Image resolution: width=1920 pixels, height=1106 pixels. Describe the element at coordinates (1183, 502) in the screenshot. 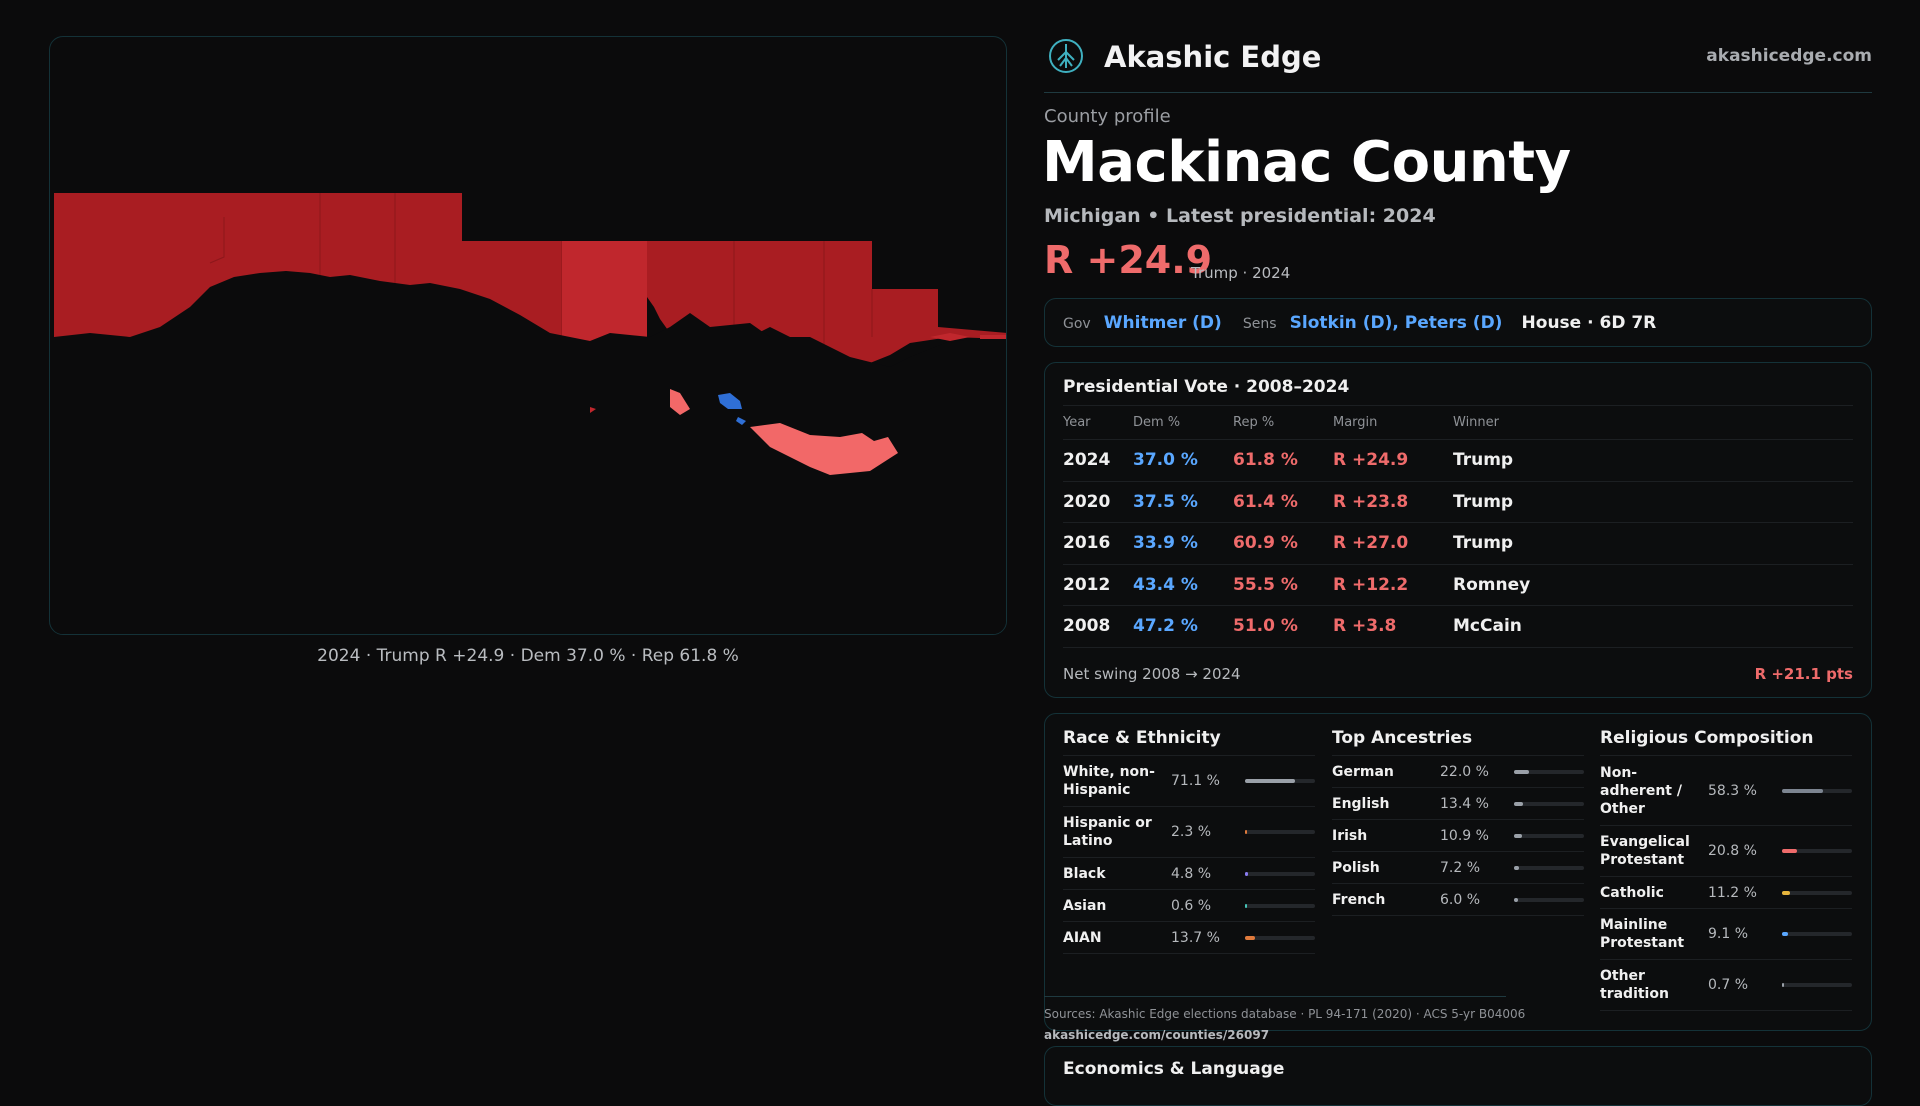

I see `row-dem: 37.5 %` at that location.